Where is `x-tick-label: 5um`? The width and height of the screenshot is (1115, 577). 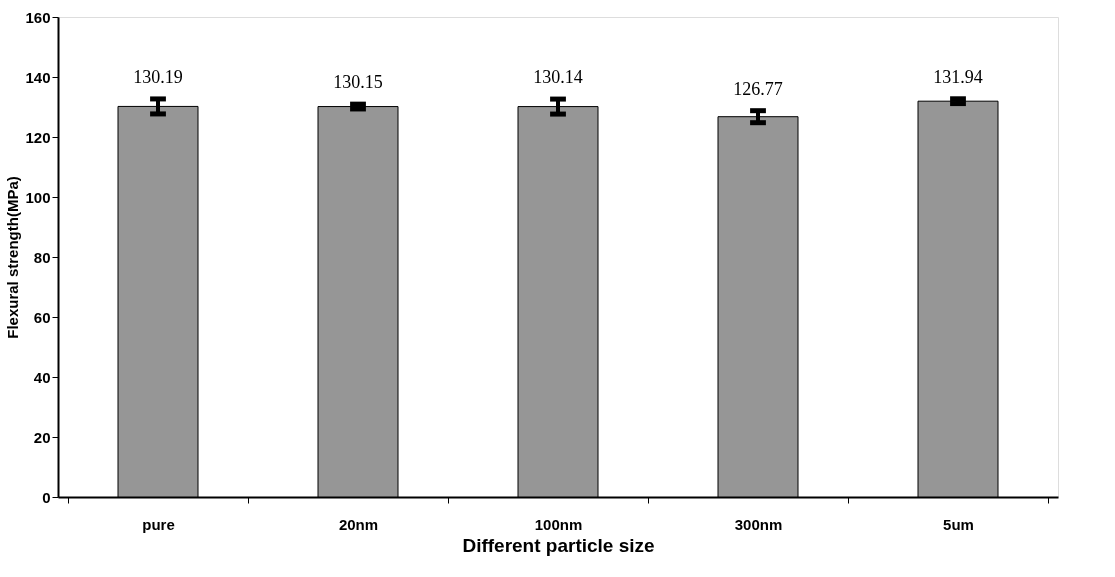 x-tick-label: 5um is located at coordinates (958, 524).